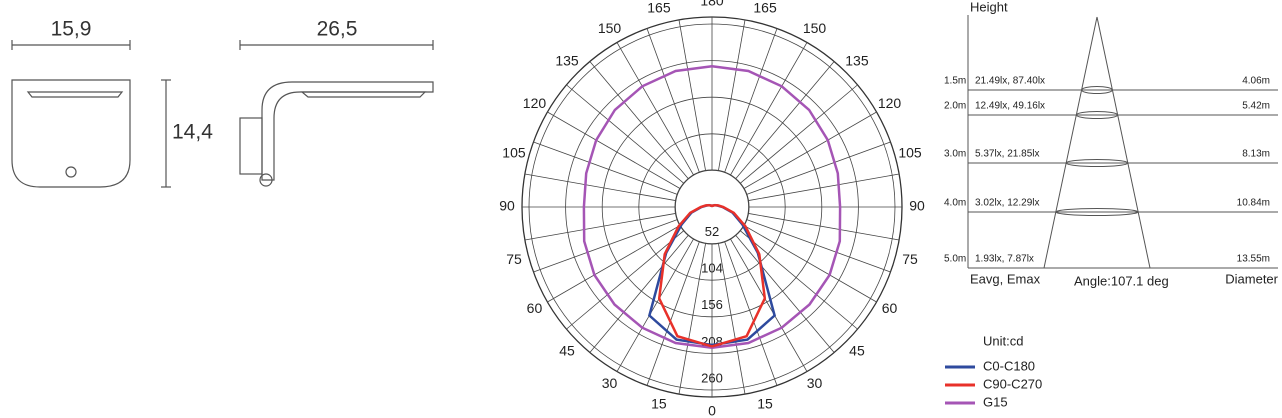 The height and width of the screenshot is (418, 1282). Describe the element at coordinates (1256, 106) in the screenshot. I see `row-diameter: 5.42m` at that location.